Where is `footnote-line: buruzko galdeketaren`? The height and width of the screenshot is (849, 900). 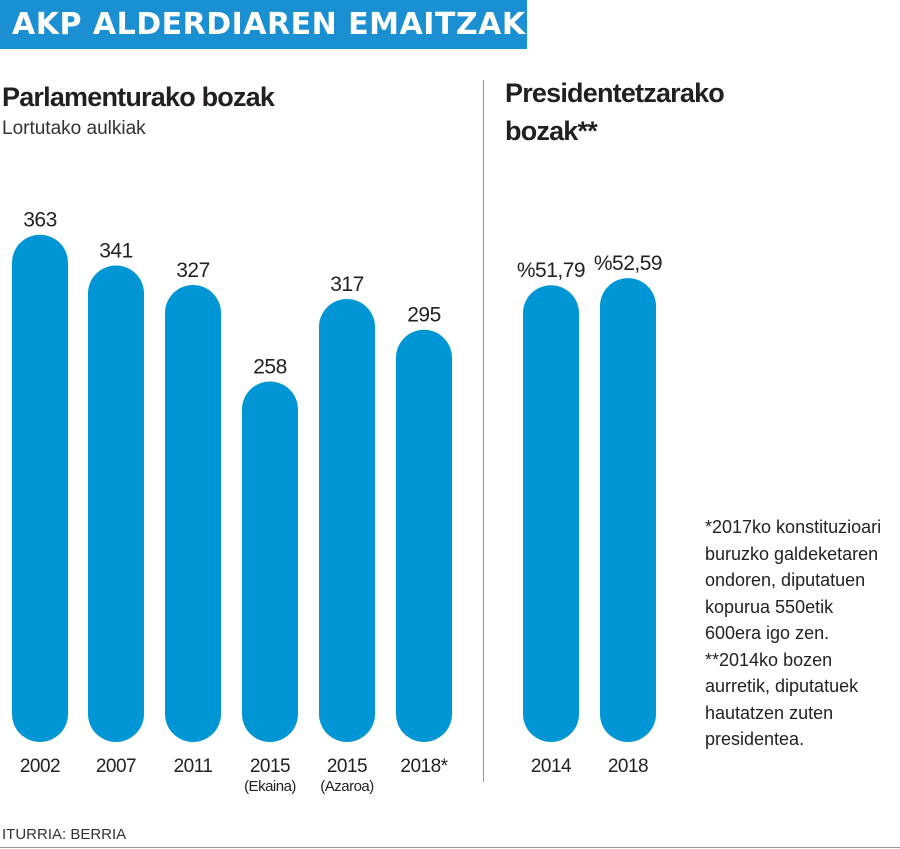
footnote-line: buruzko galdeketaren is located at coordinates (792, 553).